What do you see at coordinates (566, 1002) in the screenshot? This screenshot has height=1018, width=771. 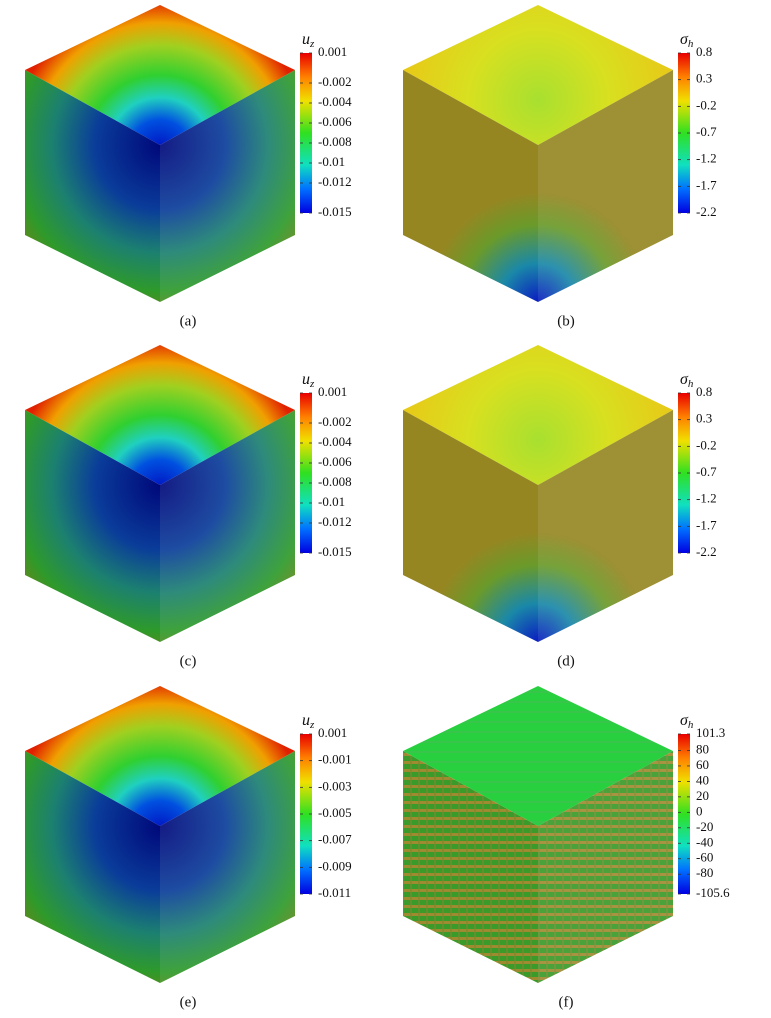 I see `caption: (f)` at bounding box center [566, 1002].